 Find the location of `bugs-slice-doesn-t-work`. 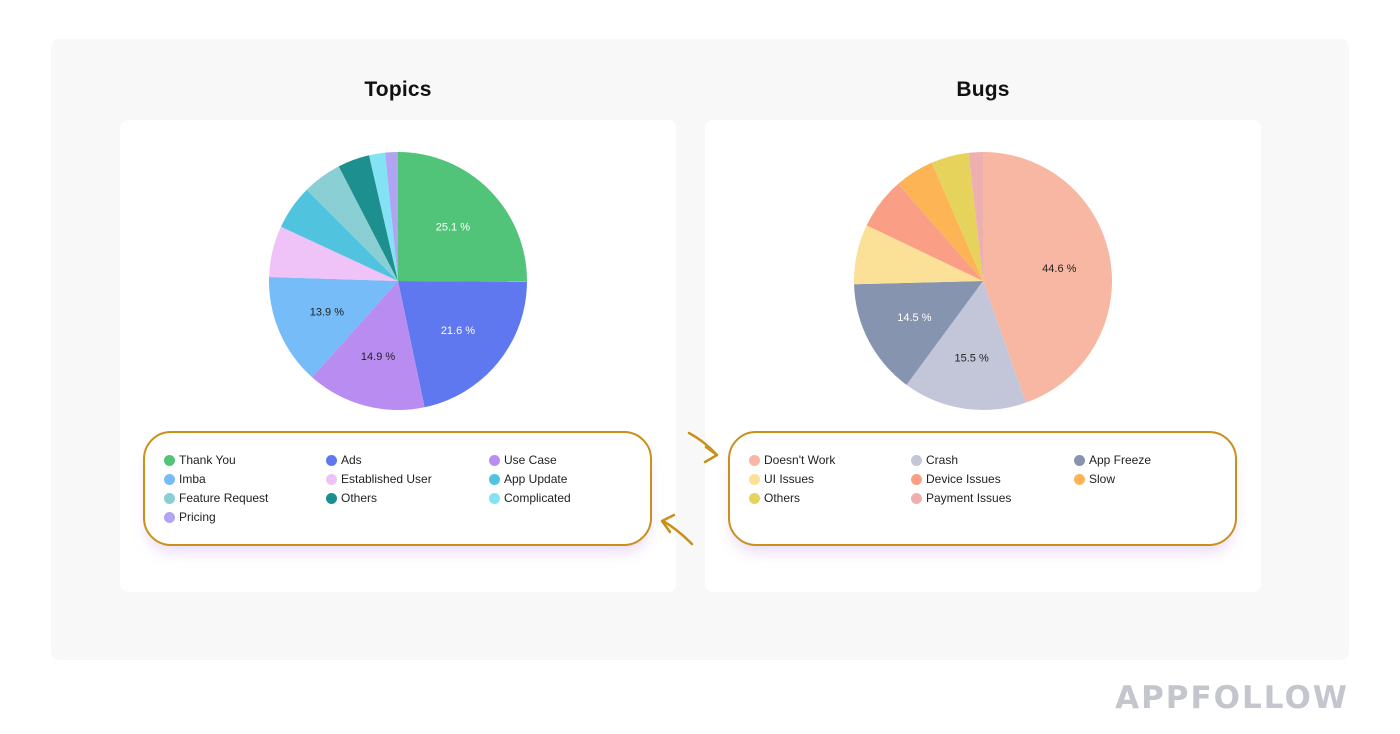

bugs-slice-doesn-t-work is located at coordinates (1047, 277).